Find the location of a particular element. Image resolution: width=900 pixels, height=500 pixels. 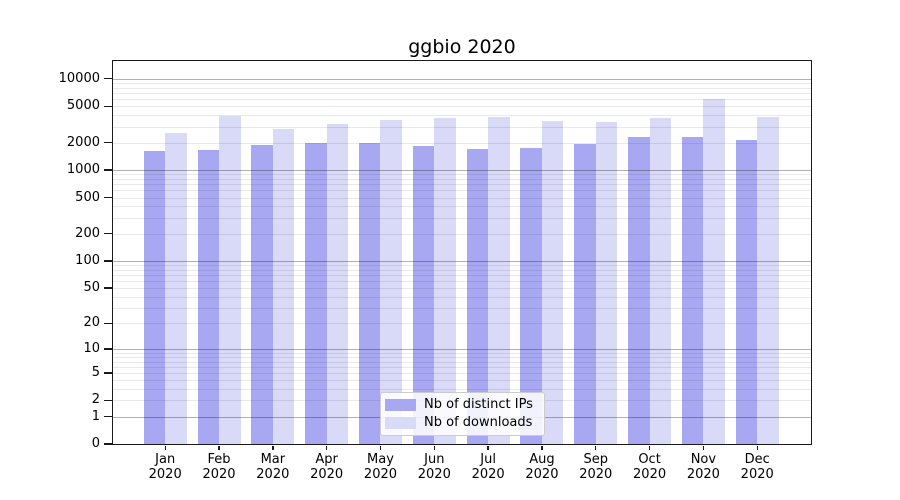

y-tick-label: 20 is located at coordinates (91, 323).